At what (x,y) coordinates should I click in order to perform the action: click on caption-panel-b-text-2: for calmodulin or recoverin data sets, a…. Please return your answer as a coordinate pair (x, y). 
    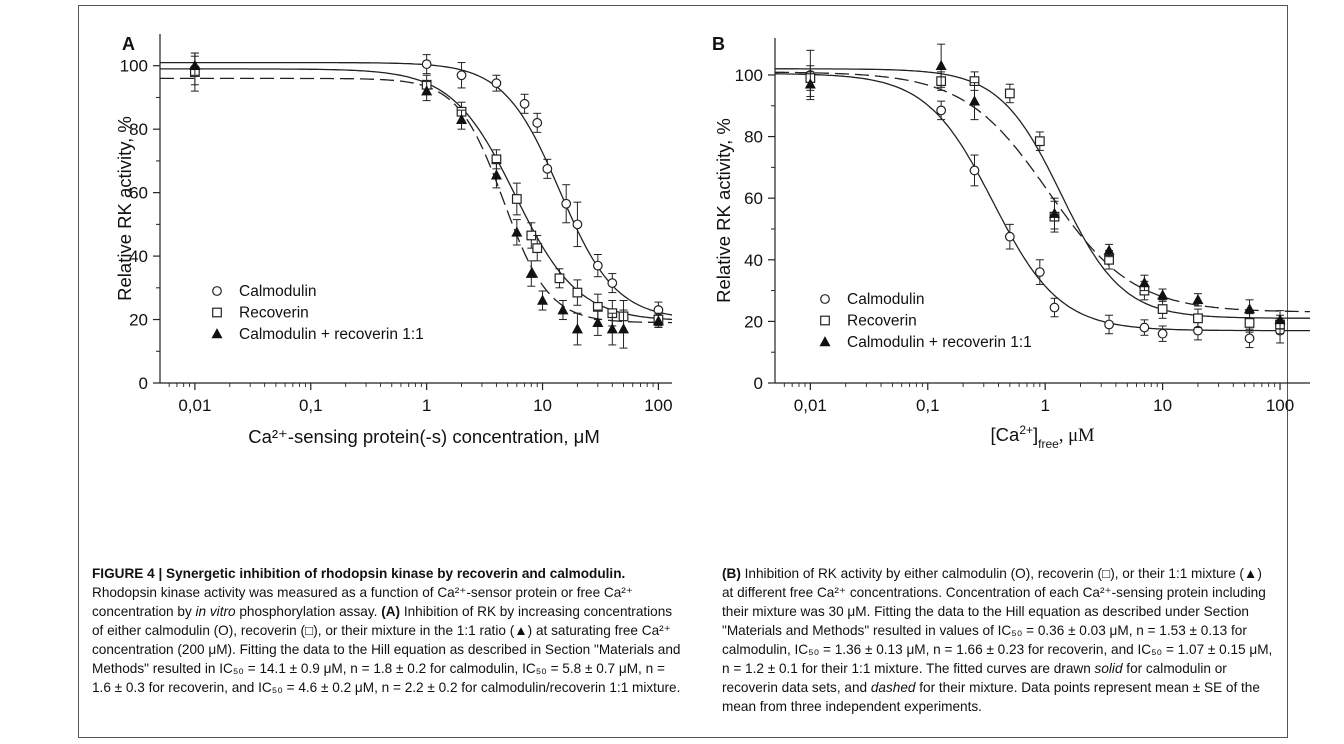
    Looking at the image, I should click on (974, 678).